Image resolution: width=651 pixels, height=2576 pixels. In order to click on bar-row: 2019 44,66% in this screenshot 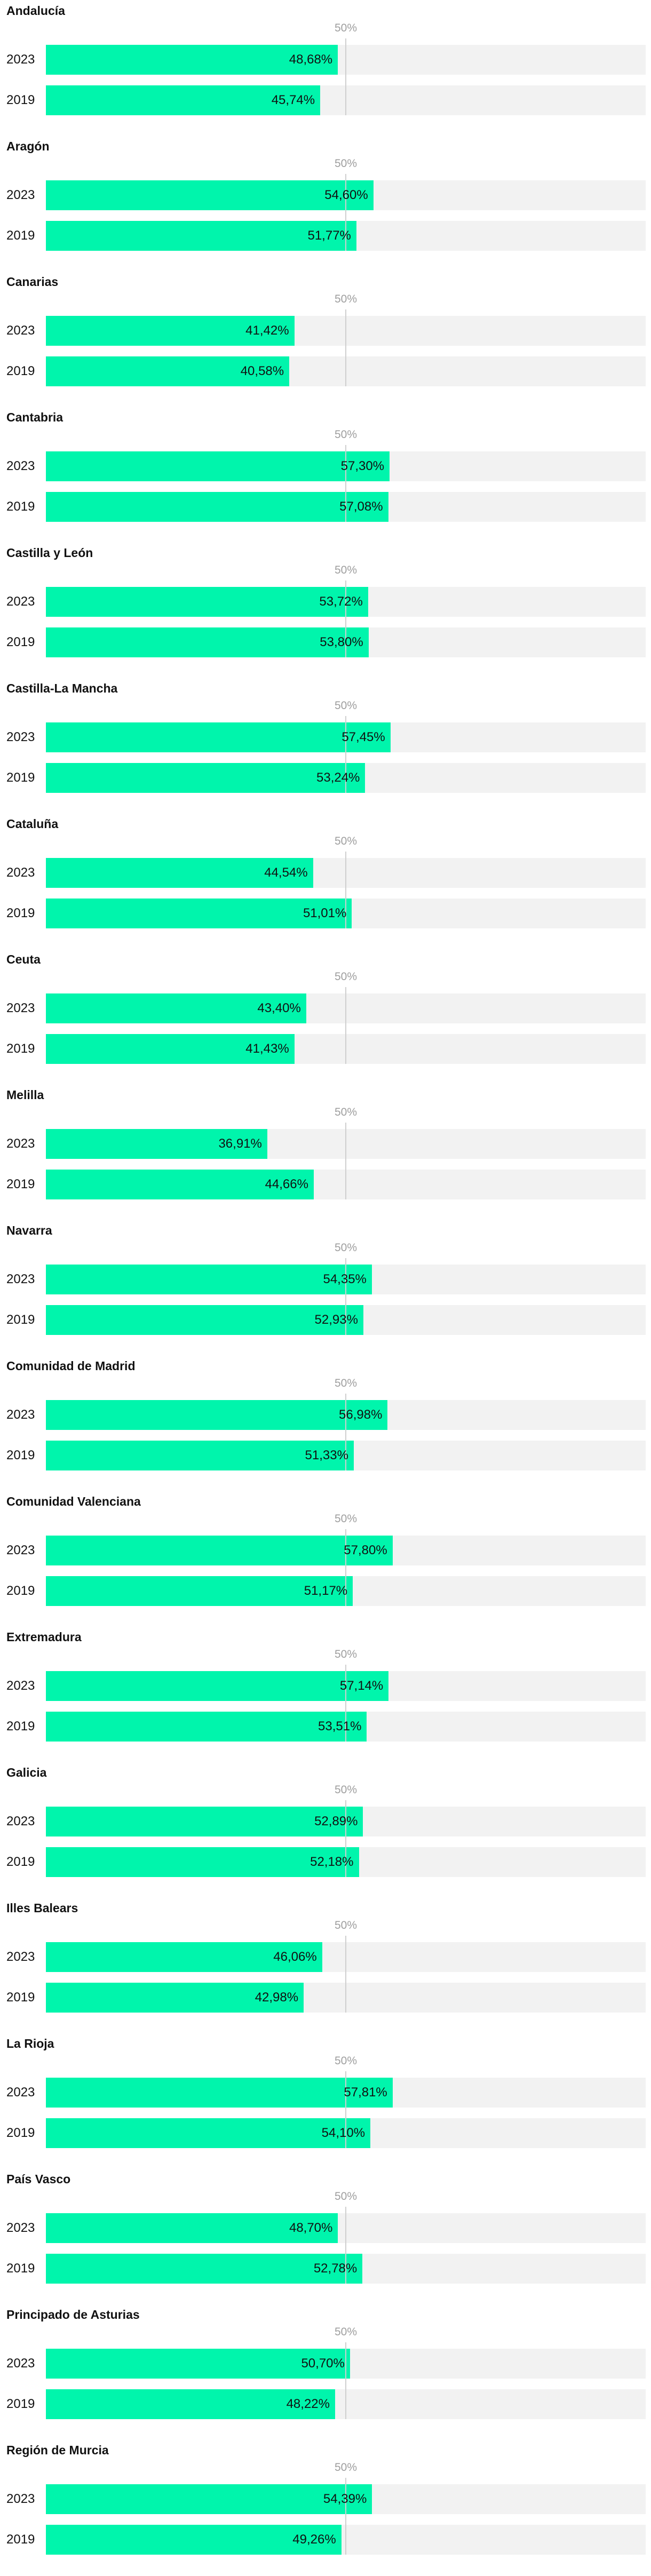, I will do `click(325, 1184)`.